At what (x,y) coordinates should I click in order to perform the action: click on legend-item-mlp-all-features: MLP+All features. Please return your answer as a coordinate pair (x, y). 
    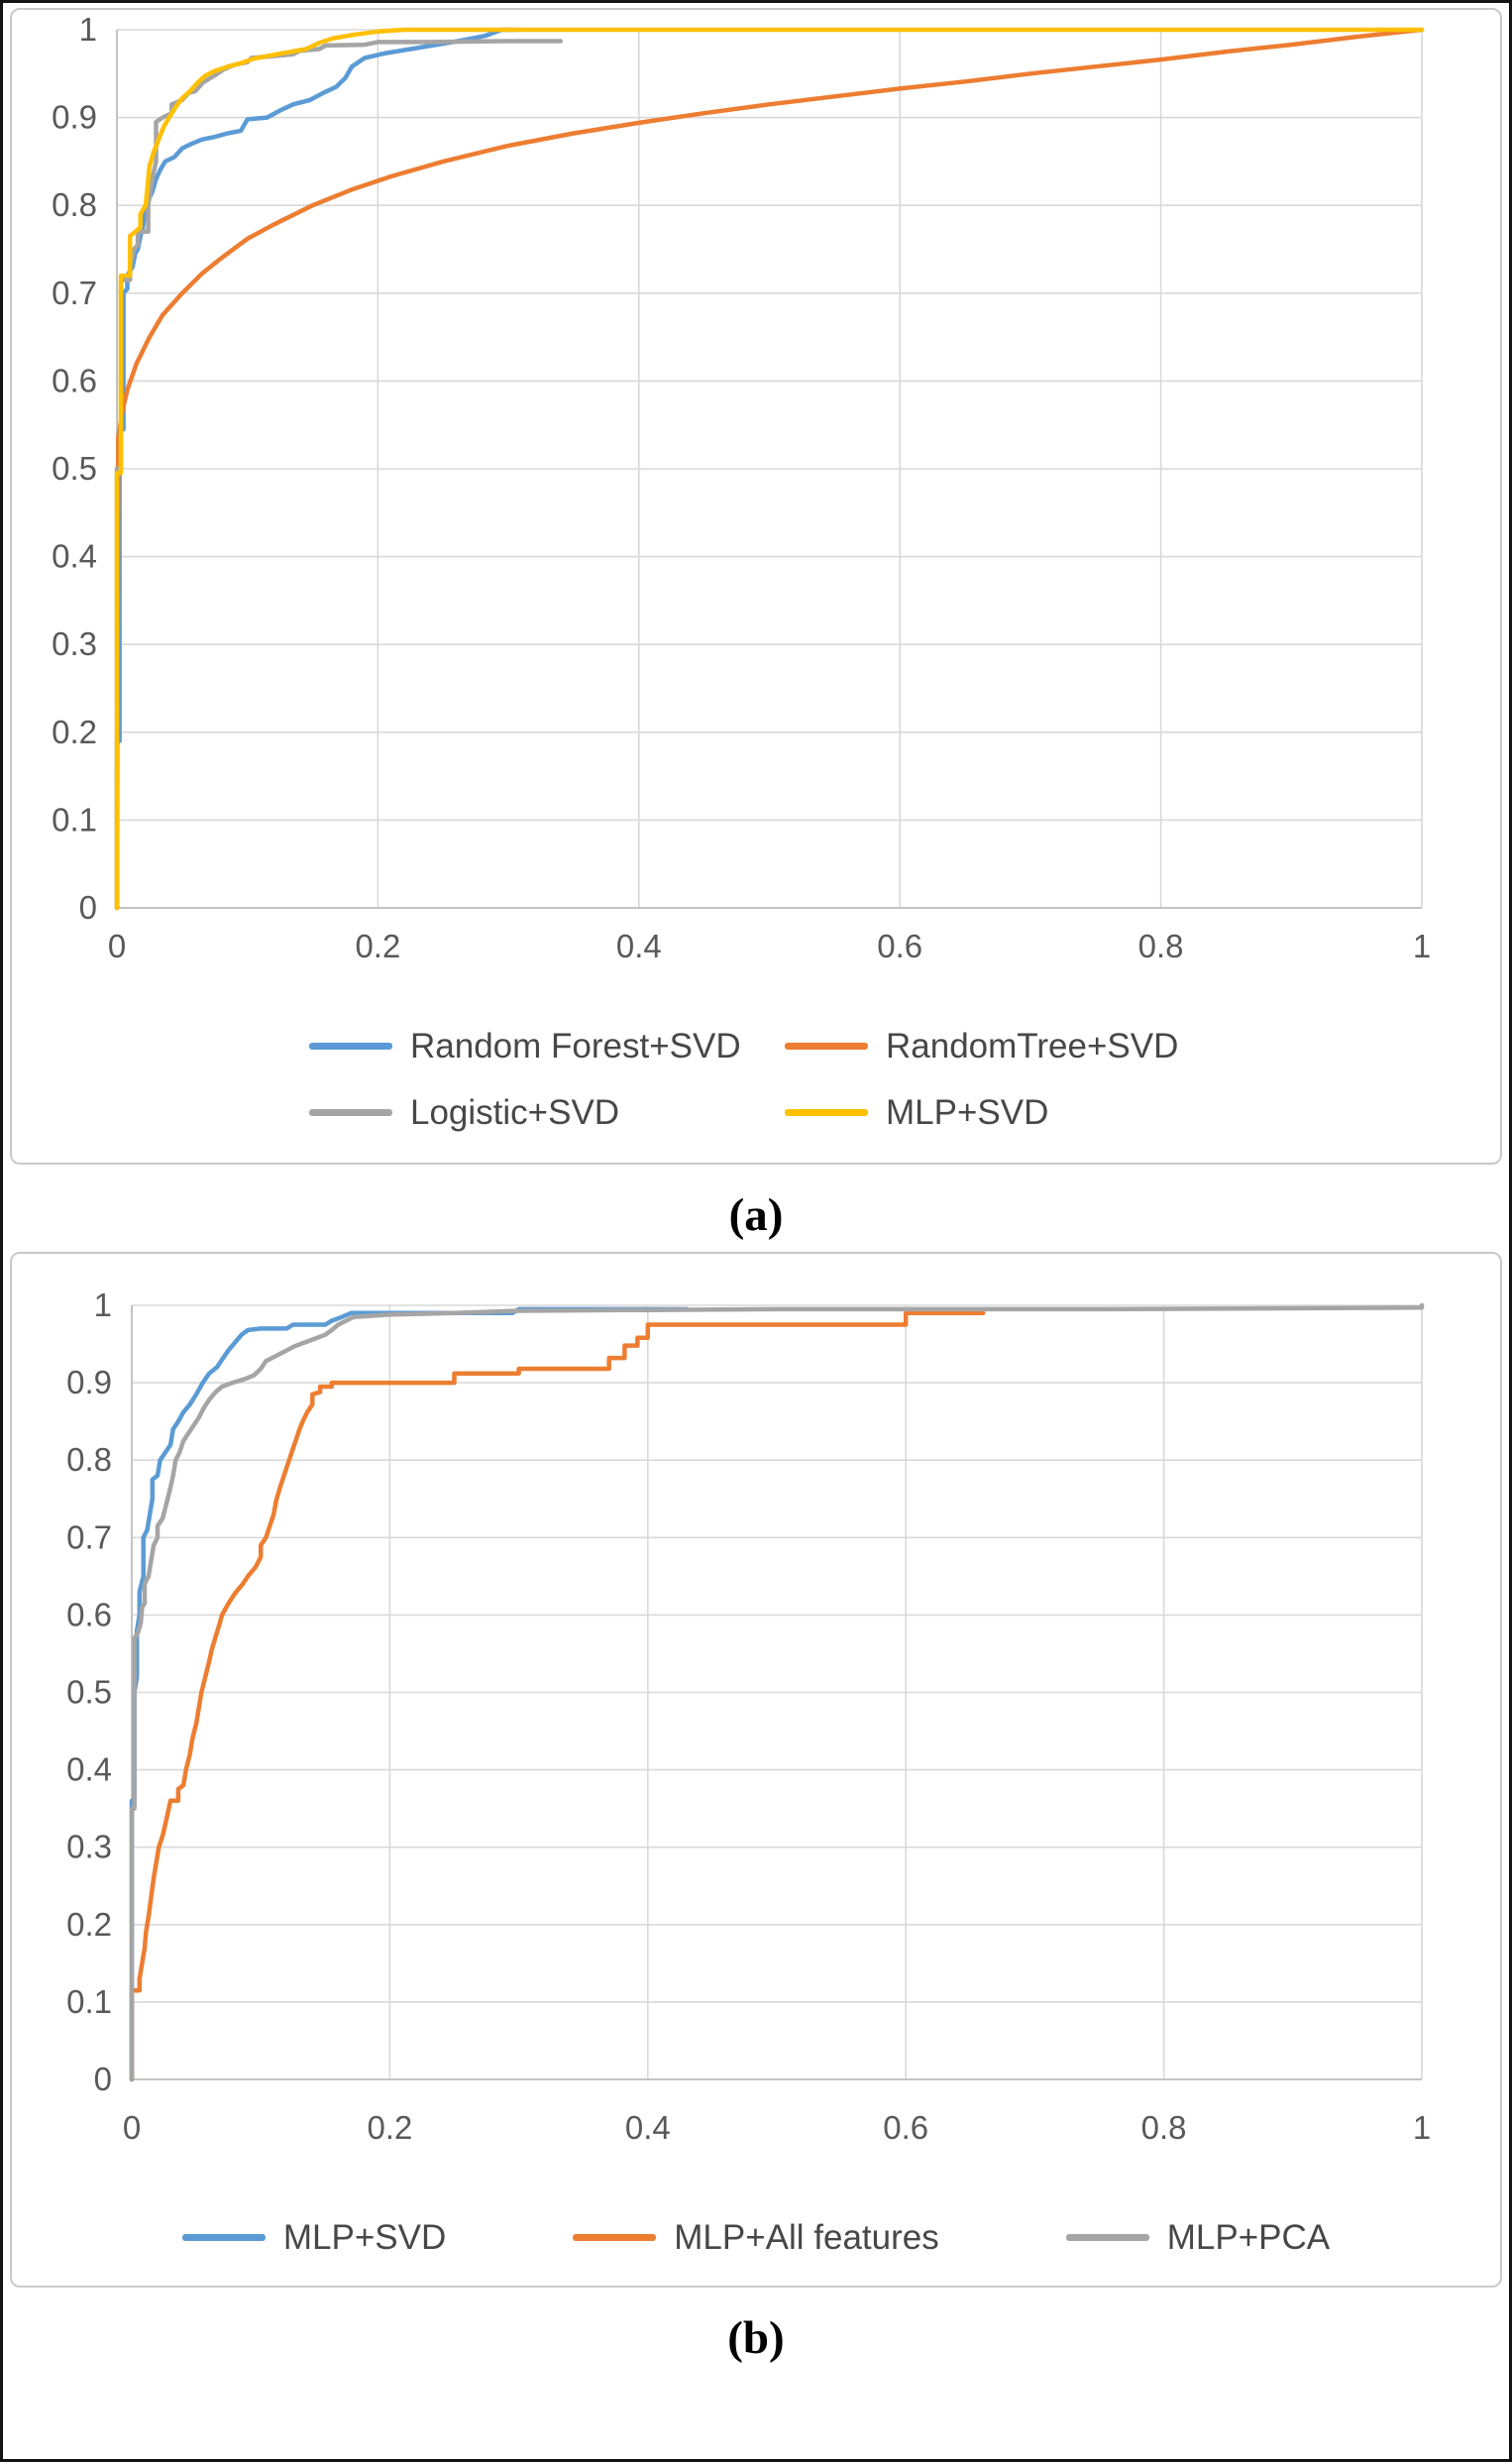
    Looking at the image, I should click on (756, 2237).